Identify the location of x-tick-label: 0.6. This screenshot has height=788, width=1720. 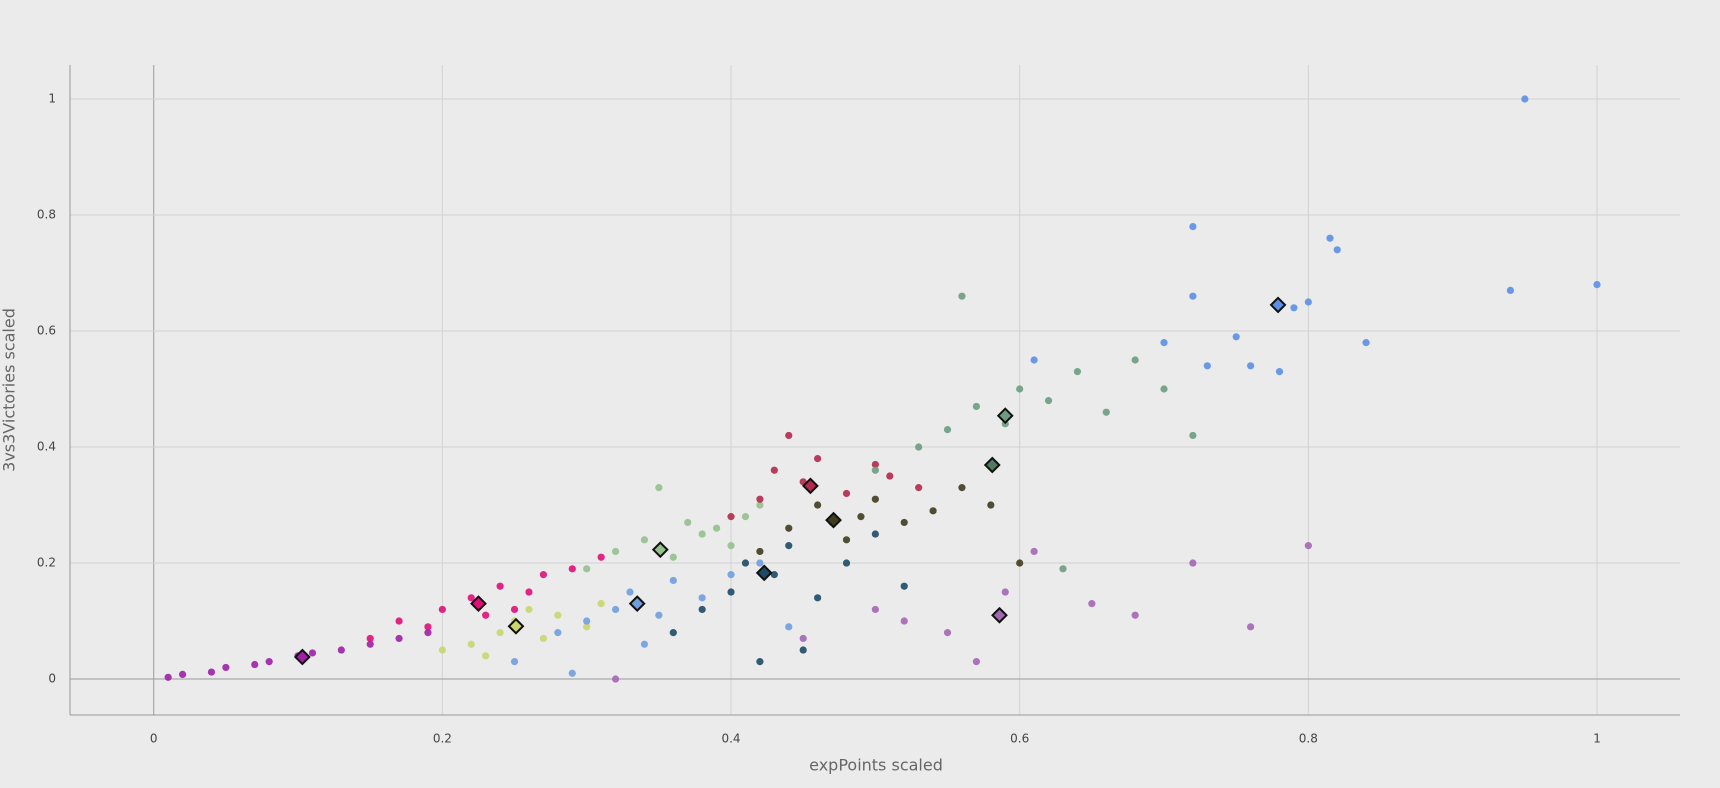
(1019, 739).